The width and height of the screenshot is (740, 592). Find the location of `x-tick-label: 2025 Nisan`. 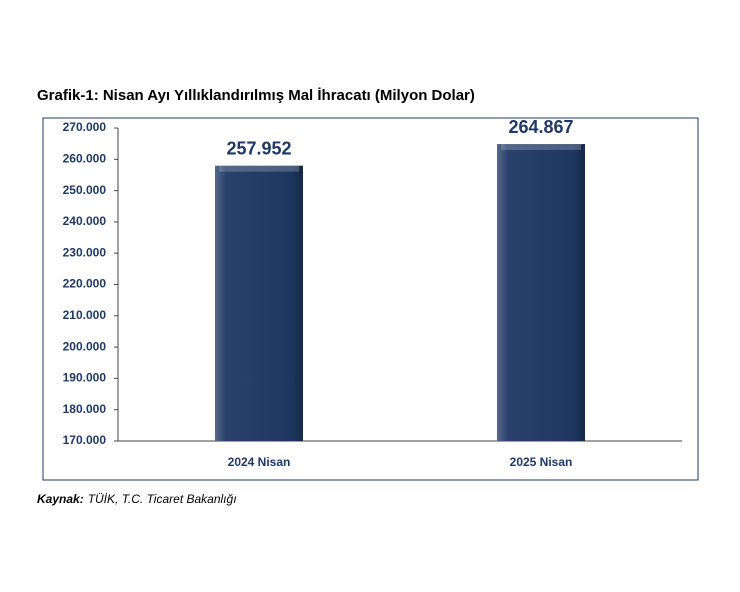

x-tick-label: 2025 Nisan is located at coordinates (541, 462).